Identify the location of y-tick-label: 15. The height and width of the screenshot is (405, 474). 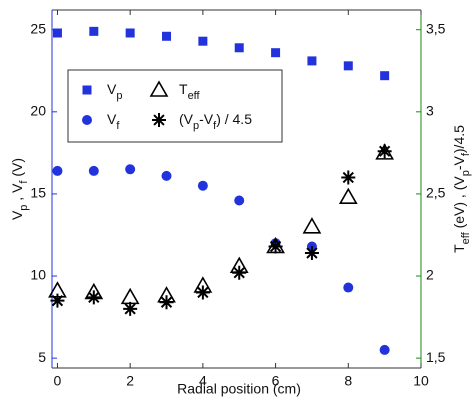
(38, 193).